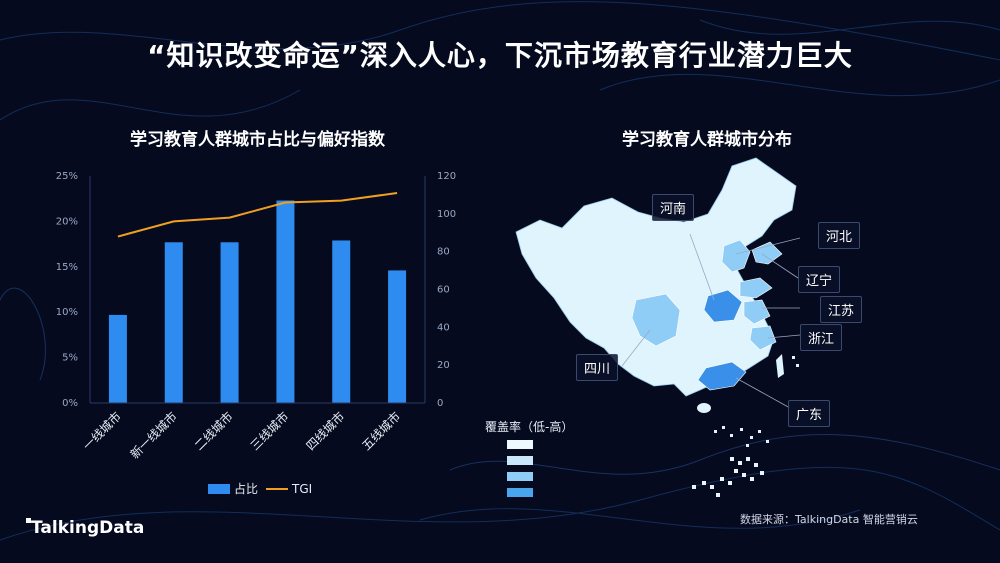  I want to click on y-right-tick-label: 40, so click(443, 327).